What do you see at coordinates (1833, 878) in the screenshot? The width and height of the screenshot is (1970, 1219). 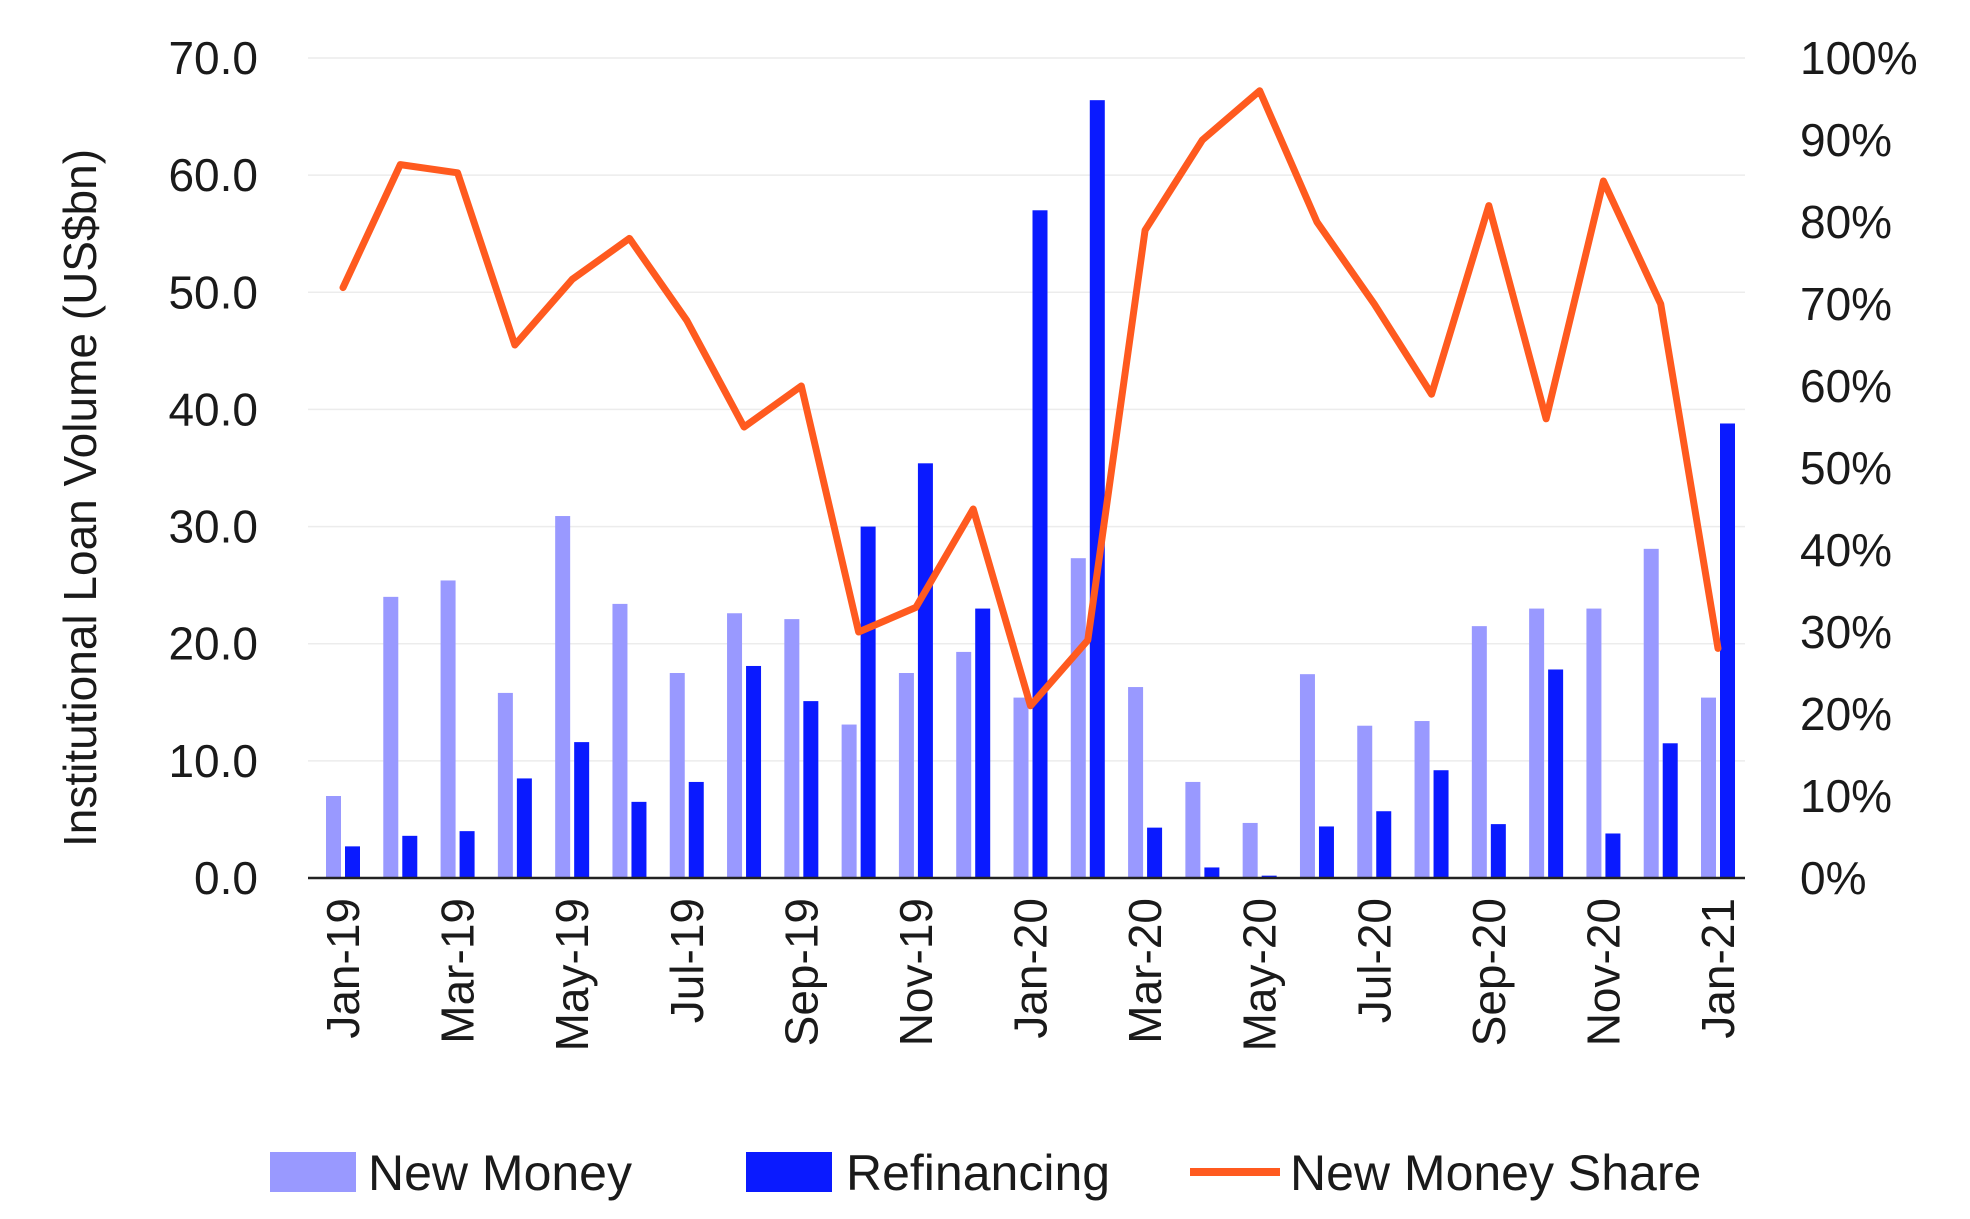 I see `y2-tick-label: 0%` at bounding box center [1833, 878].